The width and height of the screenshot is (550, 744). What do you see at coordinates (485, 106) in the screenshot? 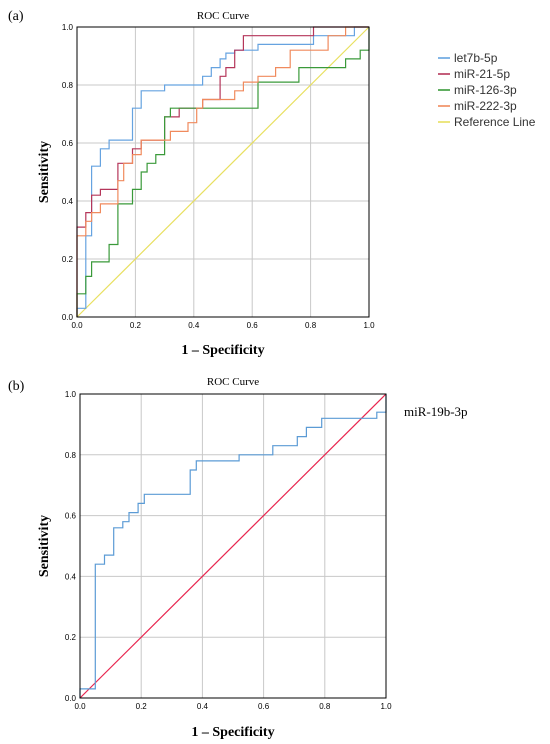
I see `legend-entry: miR-222-3p` at bounding box center [485, 106].